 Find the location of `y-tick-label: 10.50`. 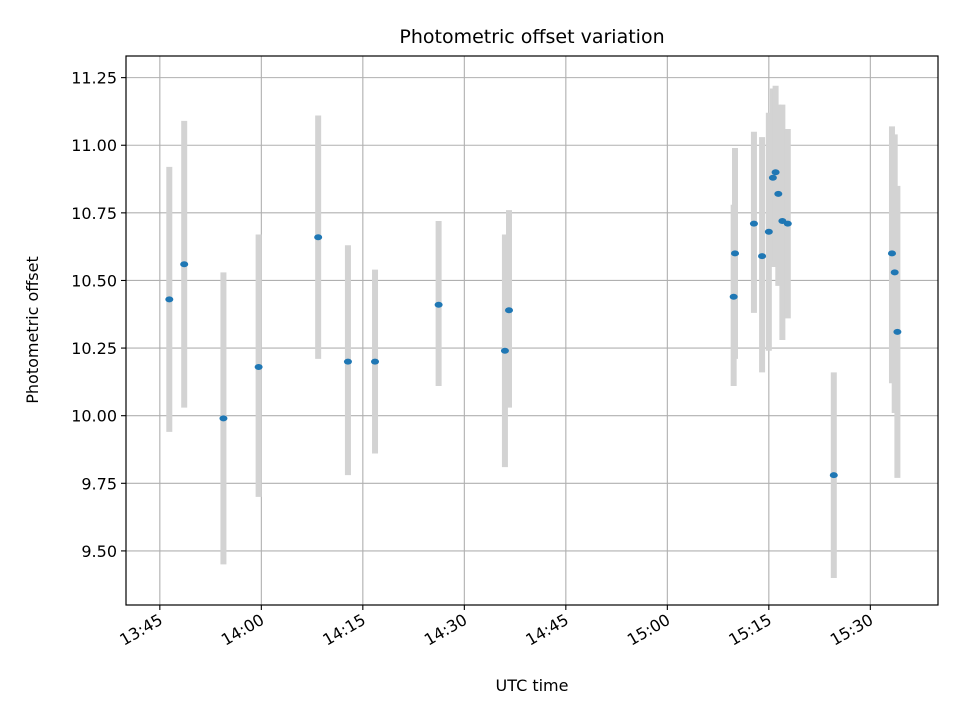

y-tick-label: 10.50 is located at coordinates (94, 280).